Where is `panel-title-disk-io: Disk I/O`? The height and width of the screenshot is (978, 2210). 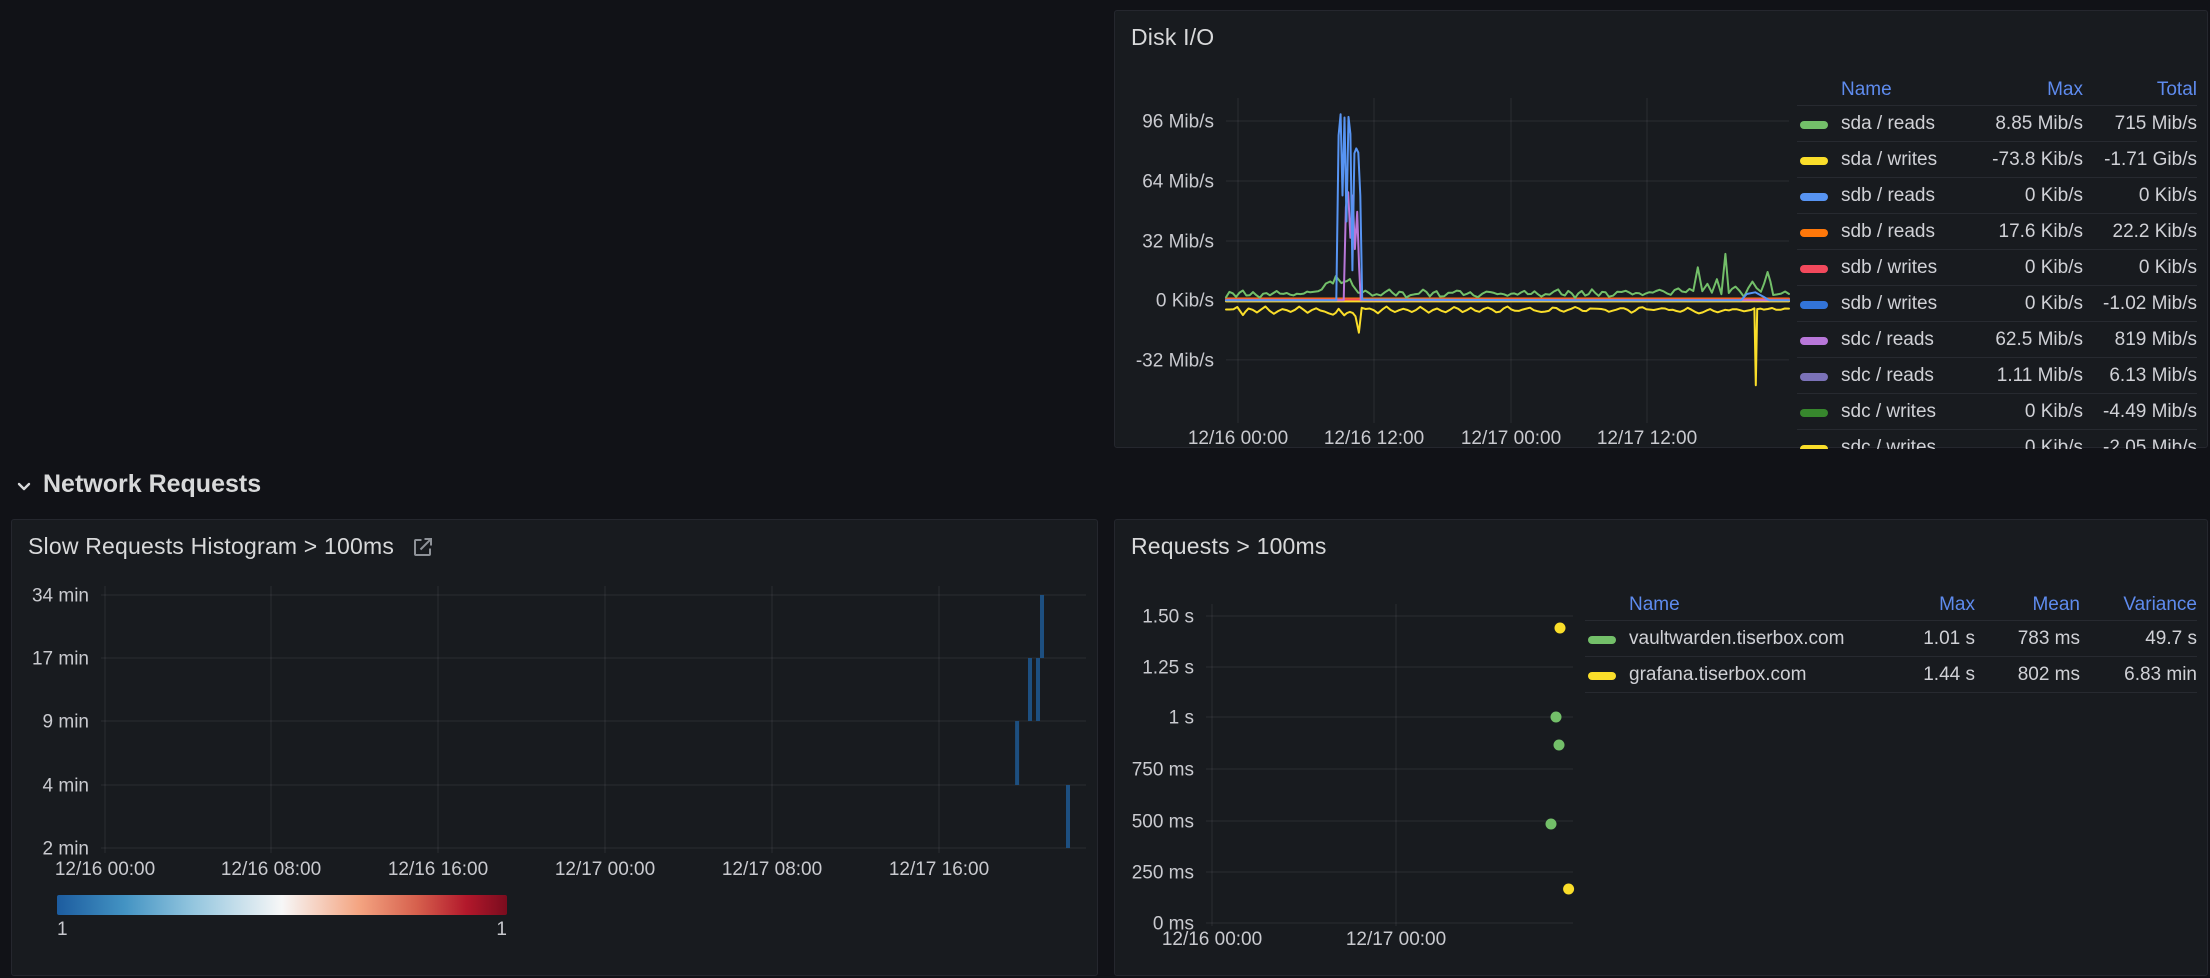
panel-title-disk-io: Disk I/O is located at coordinates (1173, 37).